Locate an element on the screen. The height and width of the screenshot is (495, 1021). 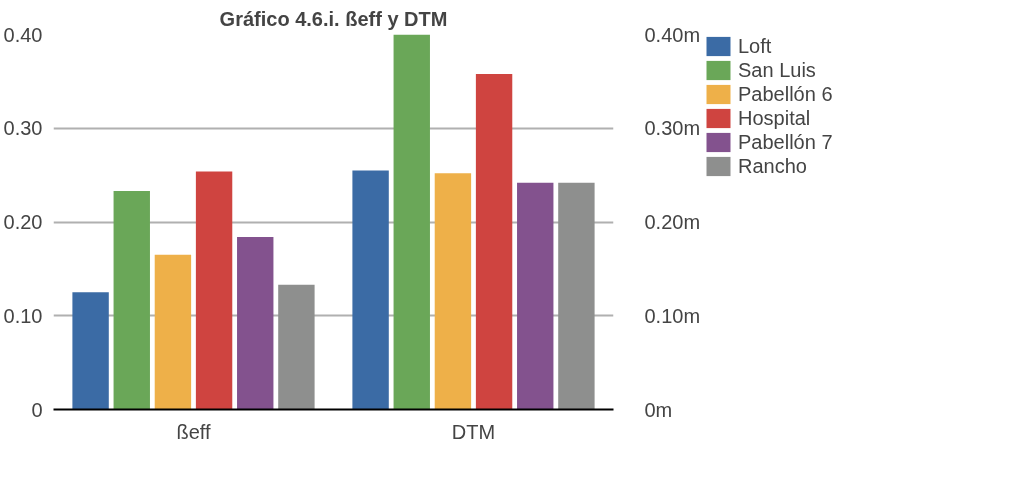
y-tick-label: 0.20 is located at coordinates (23, 222).